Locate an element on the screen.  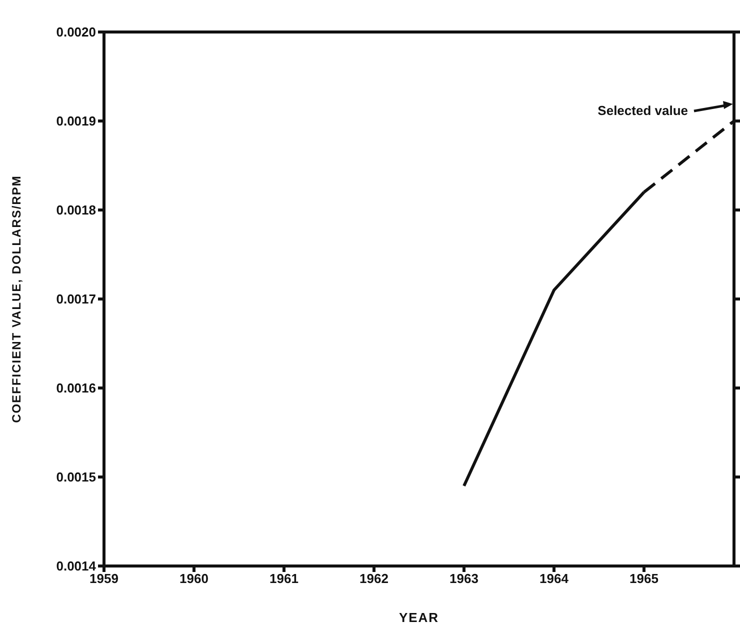
y-tick-label: 0.0016 is located at coordinates (76, 388).